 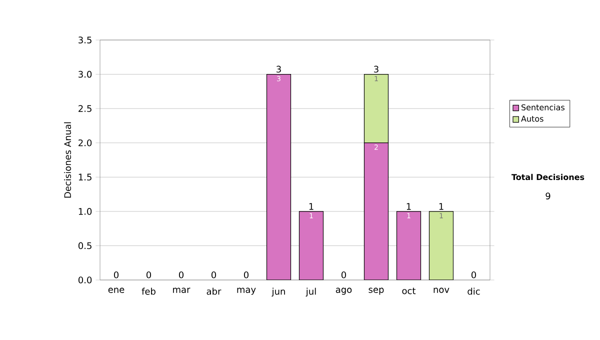 What do you see at coordinates (68, 160) in the screenshot?
I see `y-axis-title: Decisiones Anual` at bounding box center [68, 160].